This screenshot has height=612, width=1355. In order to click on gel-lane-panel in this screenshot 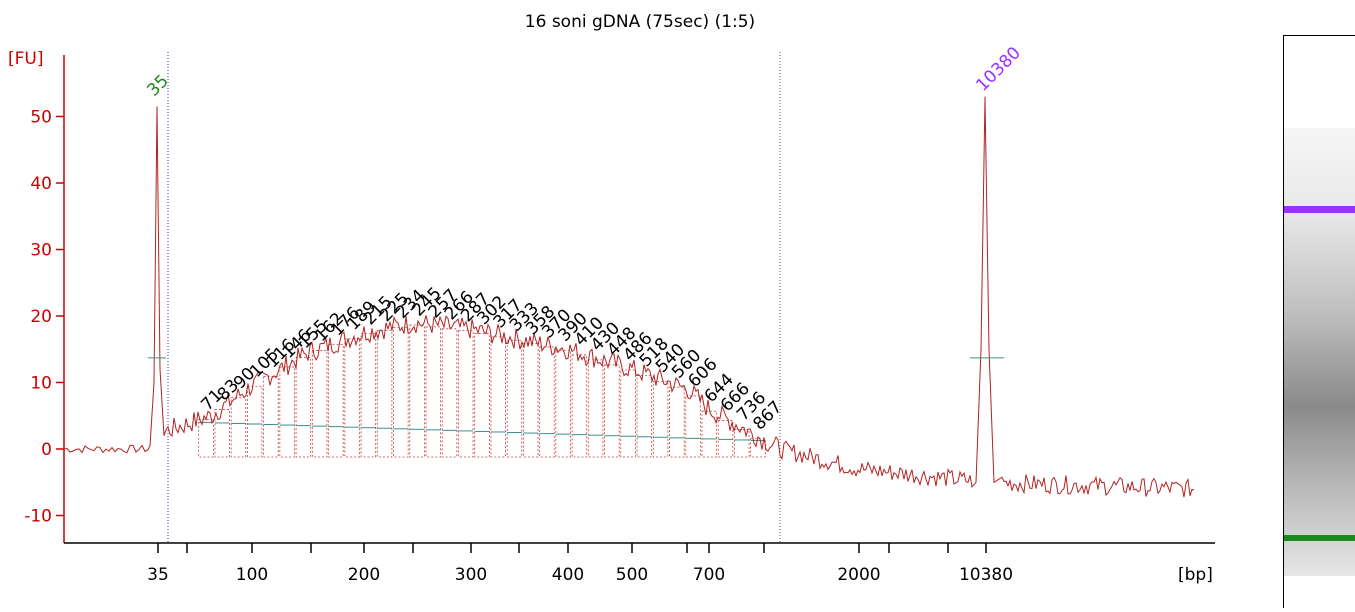, I will do `click(1319, 321)`.